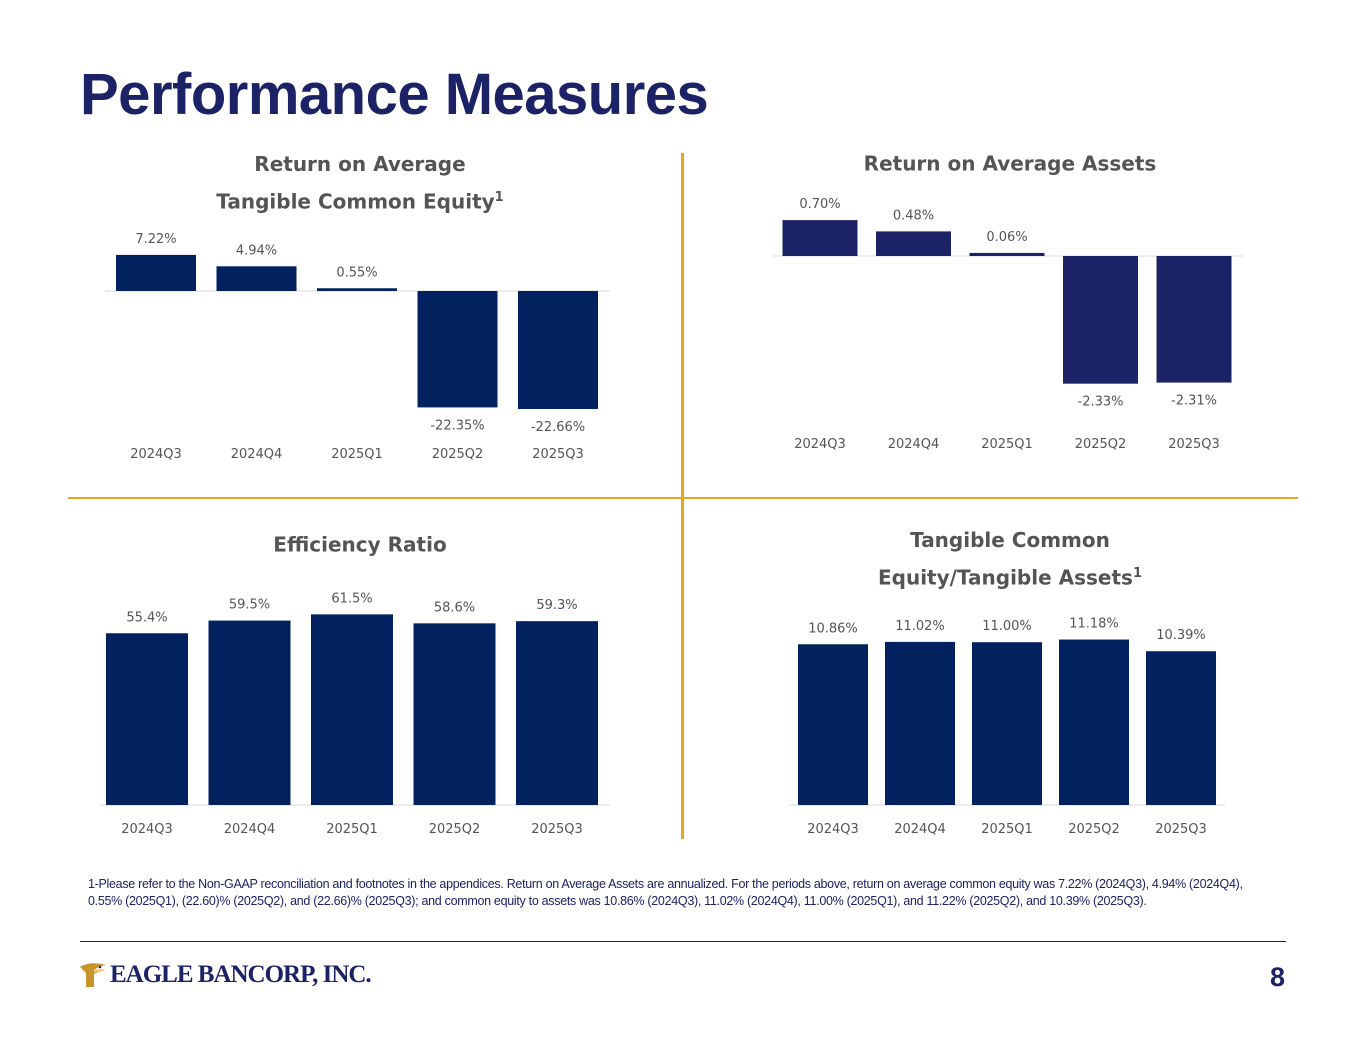 This screenshot has height=1055, width=1365. What do you see at coordinates (1181, 635) in the screenshot?
I see `data-label: 10.39%` at bounding box center [1181, 635].